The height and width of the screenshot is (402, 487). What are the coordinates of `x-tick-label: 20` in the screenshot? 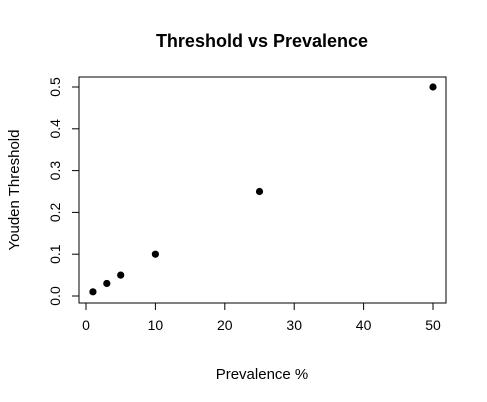 It's located at (225, 325).